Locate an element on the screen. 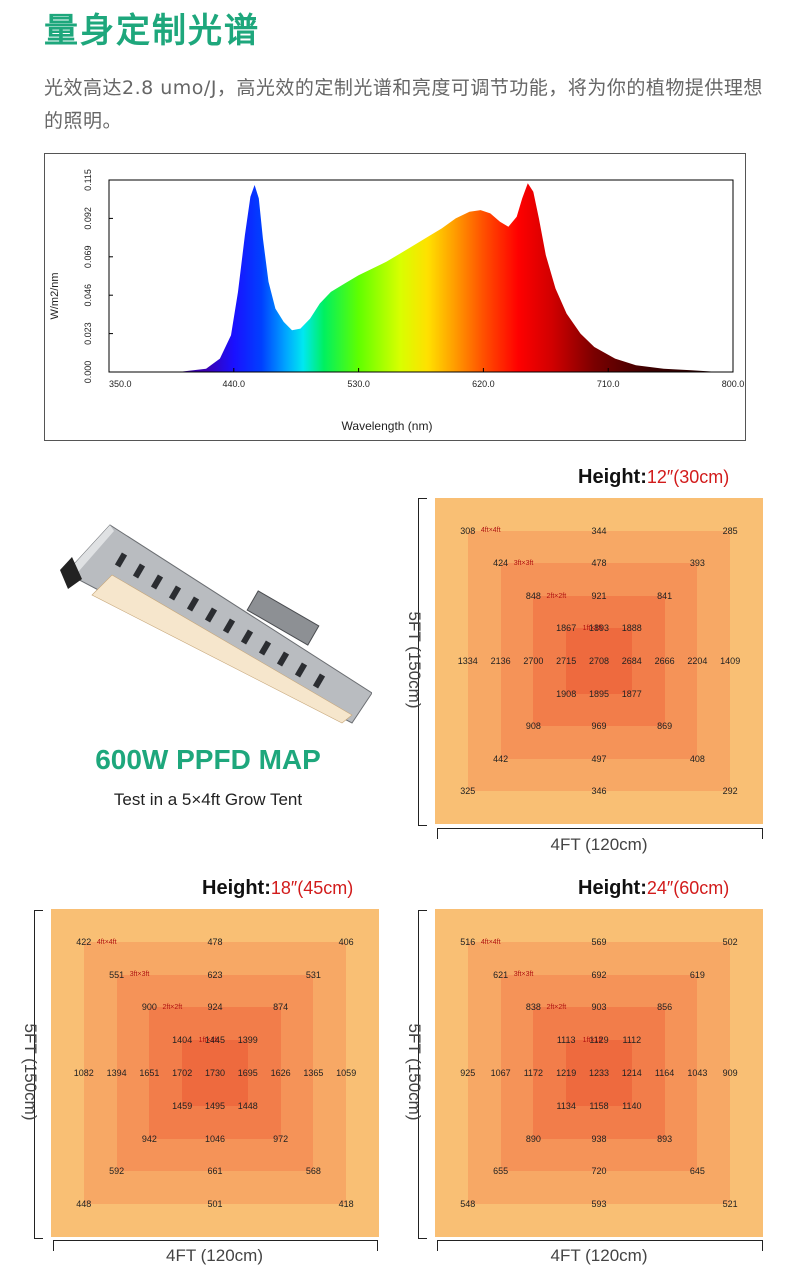  ppfd-value: 418 is located at coordinates (346, 1204).